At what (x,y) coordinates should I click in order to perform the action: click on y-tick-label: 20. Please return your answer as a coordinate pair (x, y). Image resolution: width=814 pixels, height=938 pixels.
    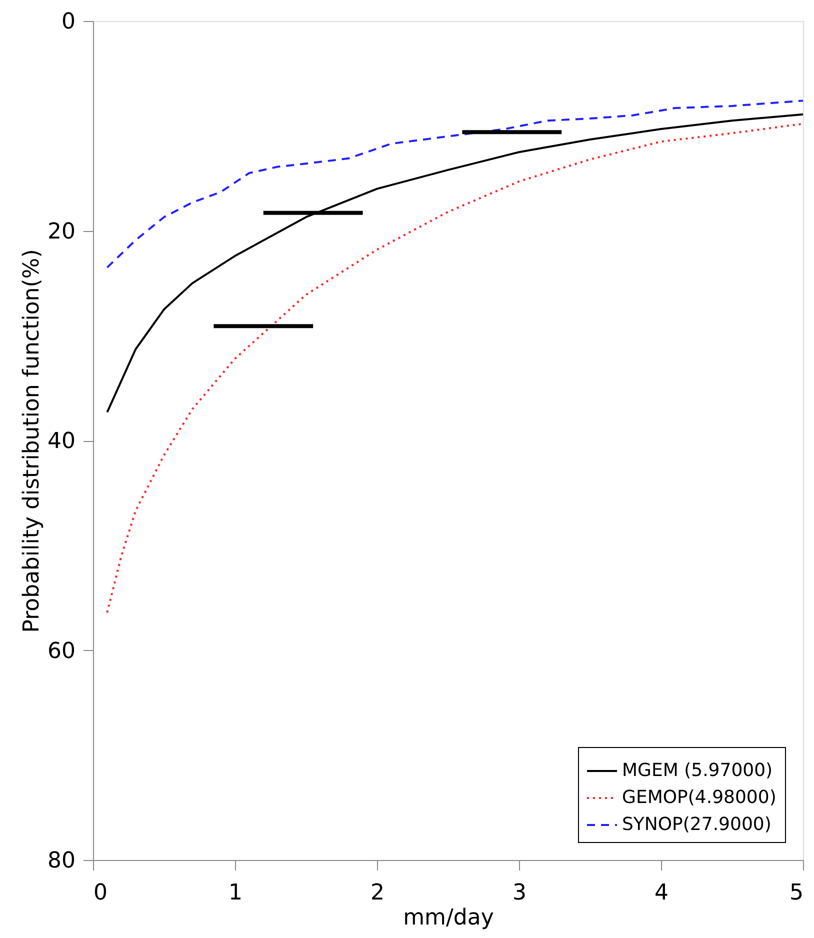
    Looking at the image, I should click on (62, 231).